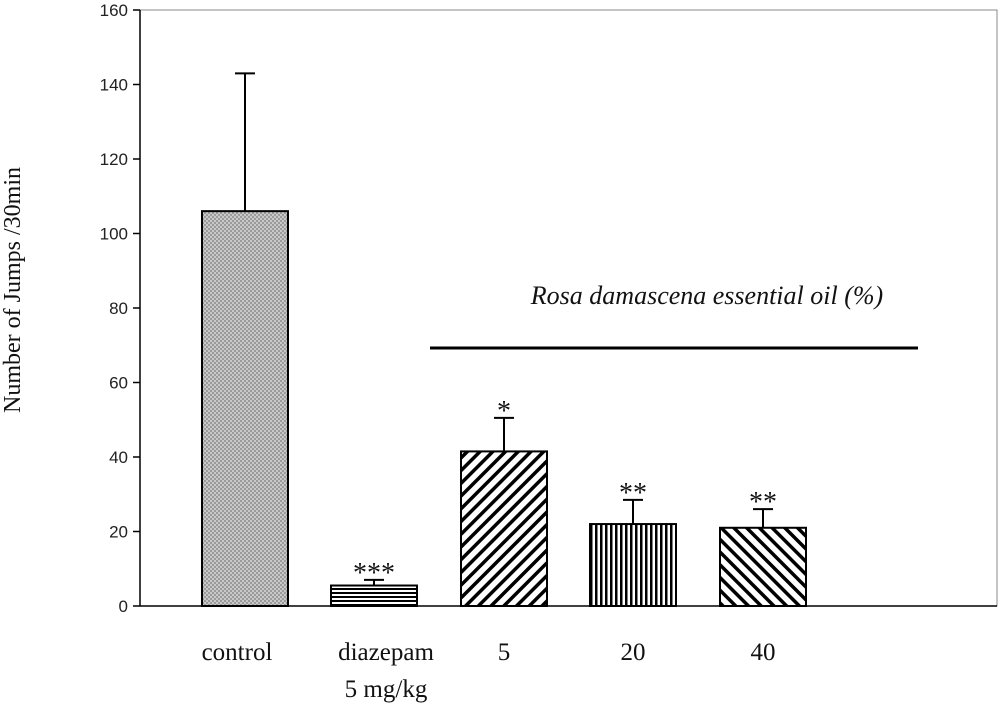 This screenshot has width=1000, height=711. Describe the element at coordinates (489, 671) in the screenshot. I see `category-labels: control diazepam 5 mg/kg 5 20 40` at that location.